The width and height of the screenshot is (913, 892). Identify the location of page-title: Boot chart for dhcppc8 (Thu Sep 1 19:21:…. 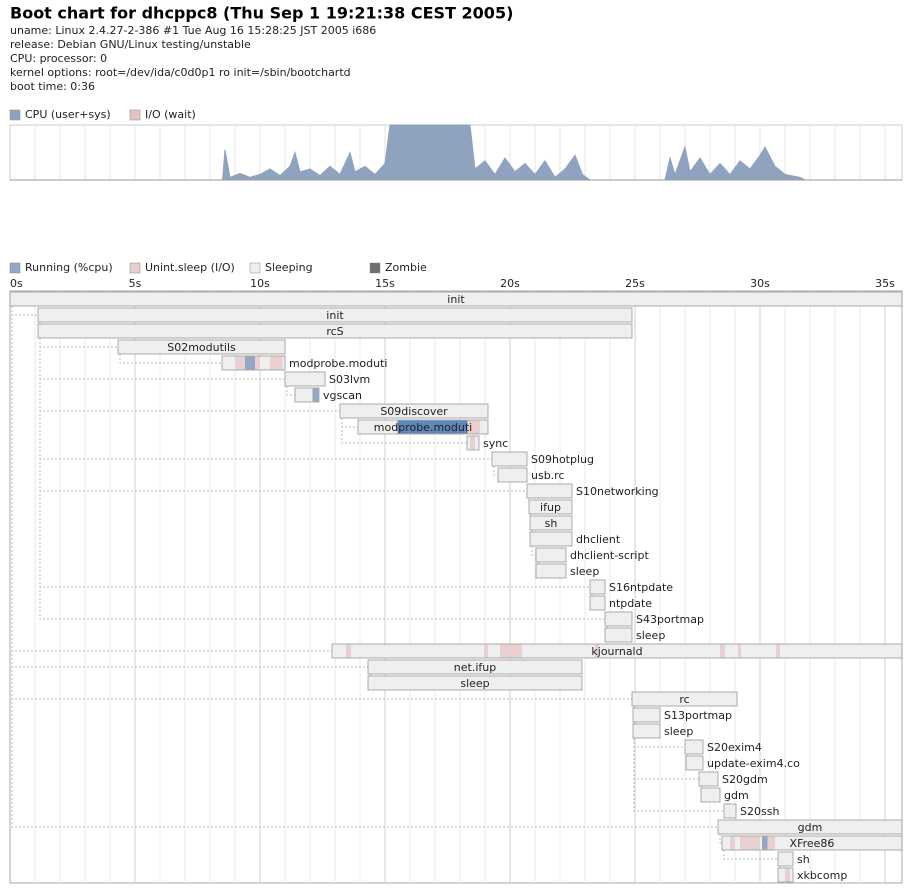
(261, 13).